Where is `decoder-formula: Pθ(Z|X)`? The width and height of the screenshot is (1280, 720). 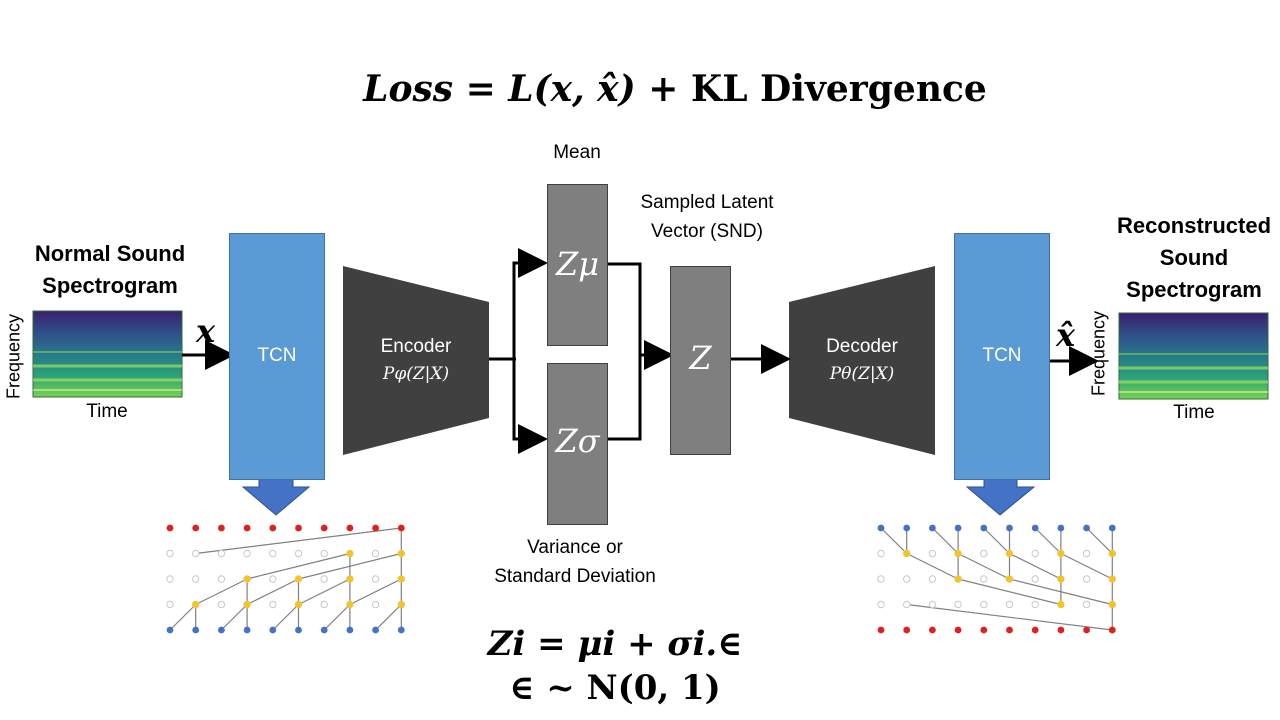
decoder-formula: Pθ(Z|X) is located at coordinates (862, 374).